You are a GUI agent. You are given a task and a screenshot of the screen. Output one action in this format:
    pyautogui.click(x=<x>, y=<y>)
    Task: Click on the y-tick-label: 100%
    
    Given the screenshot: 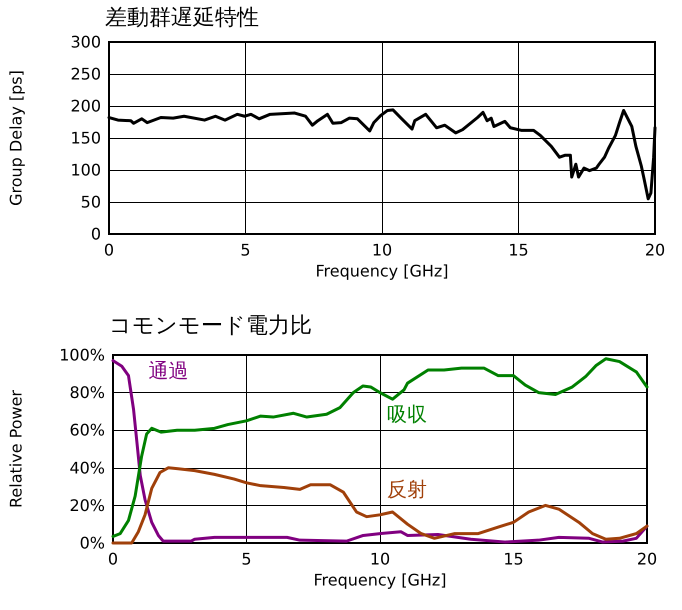 What is the action you would take?
    pyautogui.click(x=82, y=355)
    